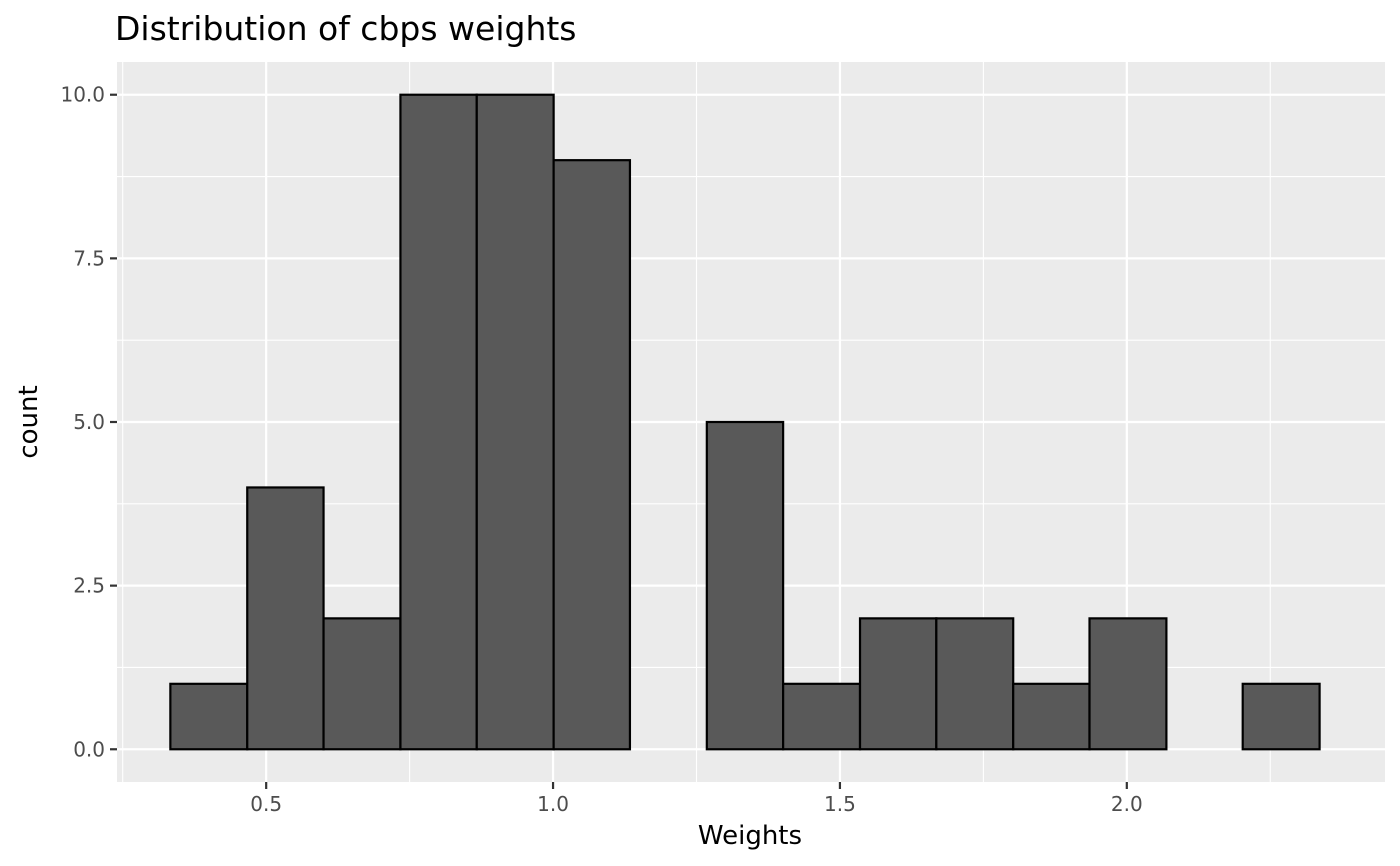 The height and width of the screenshot is (866, 1400). I want to click on y-tick-label: 0.0, so click(89, 749).